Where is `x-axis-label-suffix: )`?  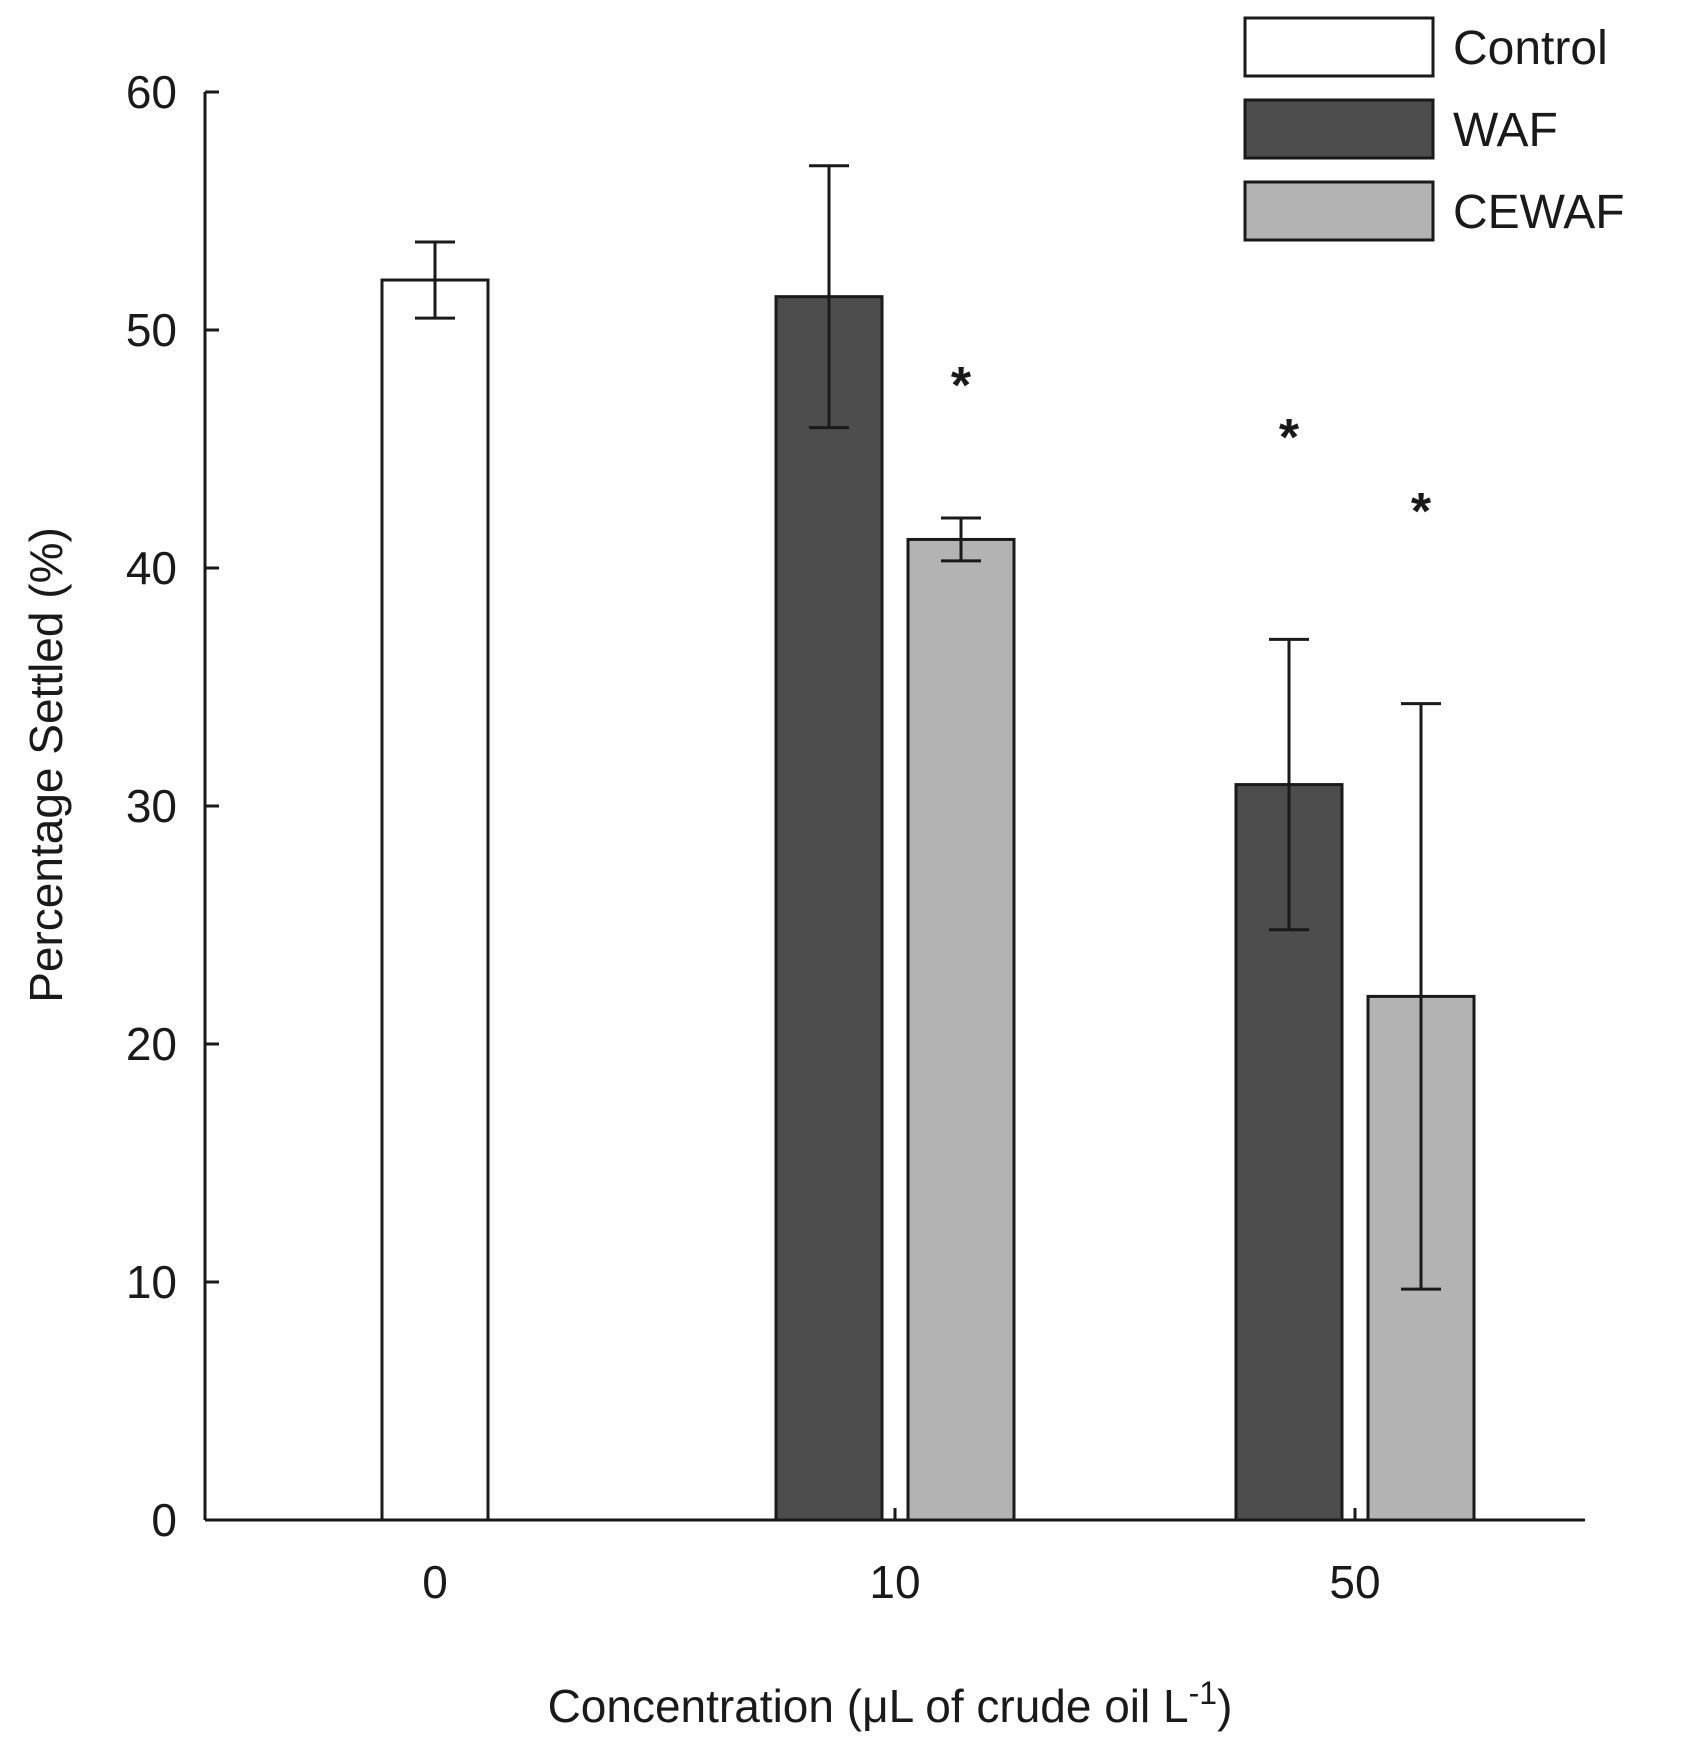
x-axis-label-suffix: ) is located at coordinates (1224, 1706).